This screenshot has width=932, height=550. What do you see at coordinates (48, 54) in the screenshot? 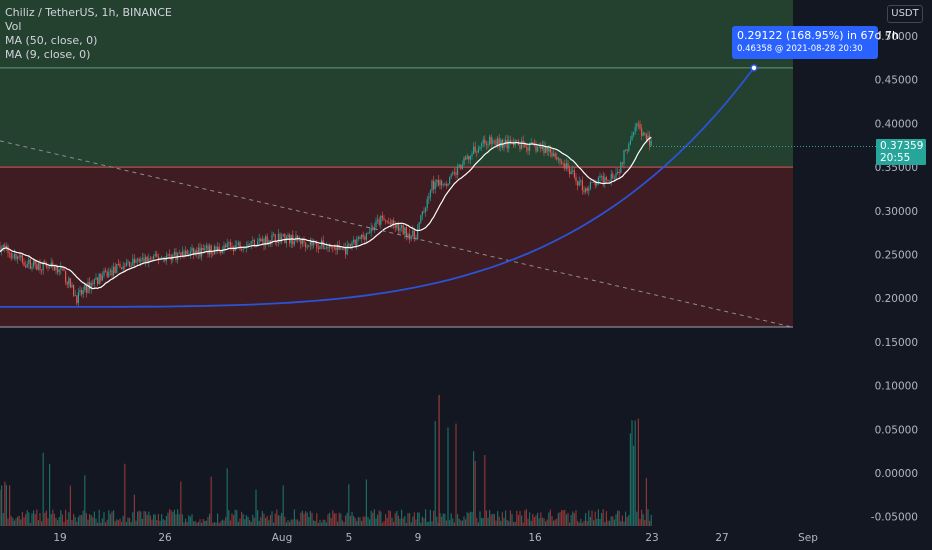
I see `ma9-indicator-label: MA (9, close, 0)` at bounding box center [48, 54].